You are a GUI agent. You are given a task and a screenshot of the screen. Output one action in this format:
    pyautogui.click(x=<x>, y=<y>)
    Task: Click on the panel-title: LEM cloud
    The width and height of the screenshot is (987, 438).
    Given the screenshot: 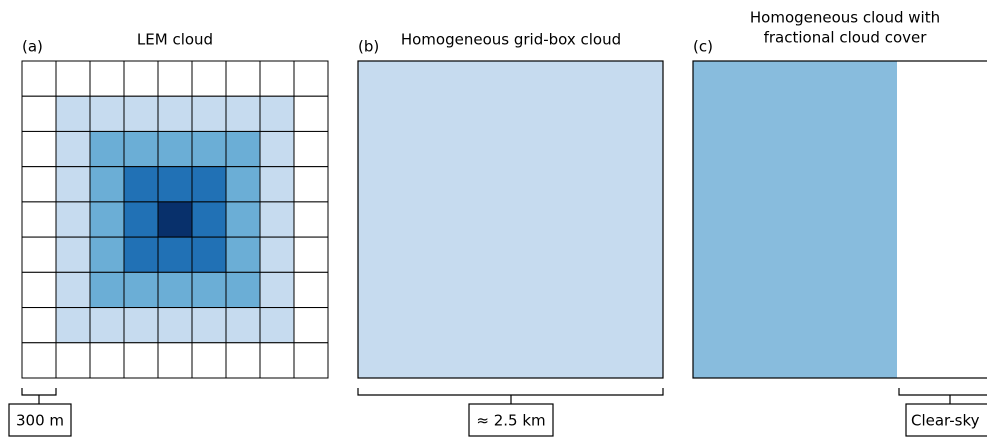 What is the action you would take?
    pyautogui.click(x=175, y=40)
    